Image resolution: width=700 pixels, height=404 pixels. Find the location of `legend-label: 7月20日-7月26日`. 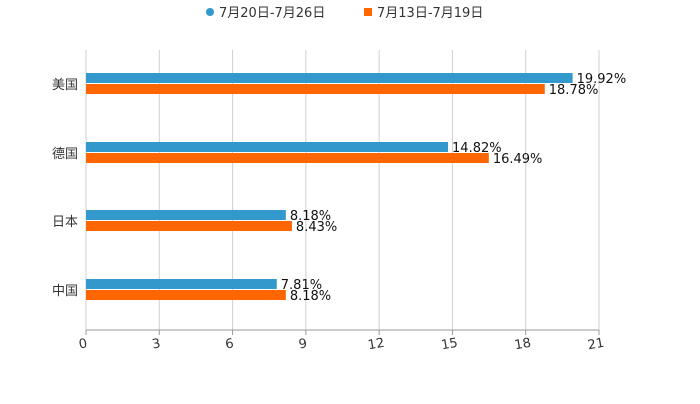

legend-label: 7月20日-7月26日 is located at coordinates (272, 13).